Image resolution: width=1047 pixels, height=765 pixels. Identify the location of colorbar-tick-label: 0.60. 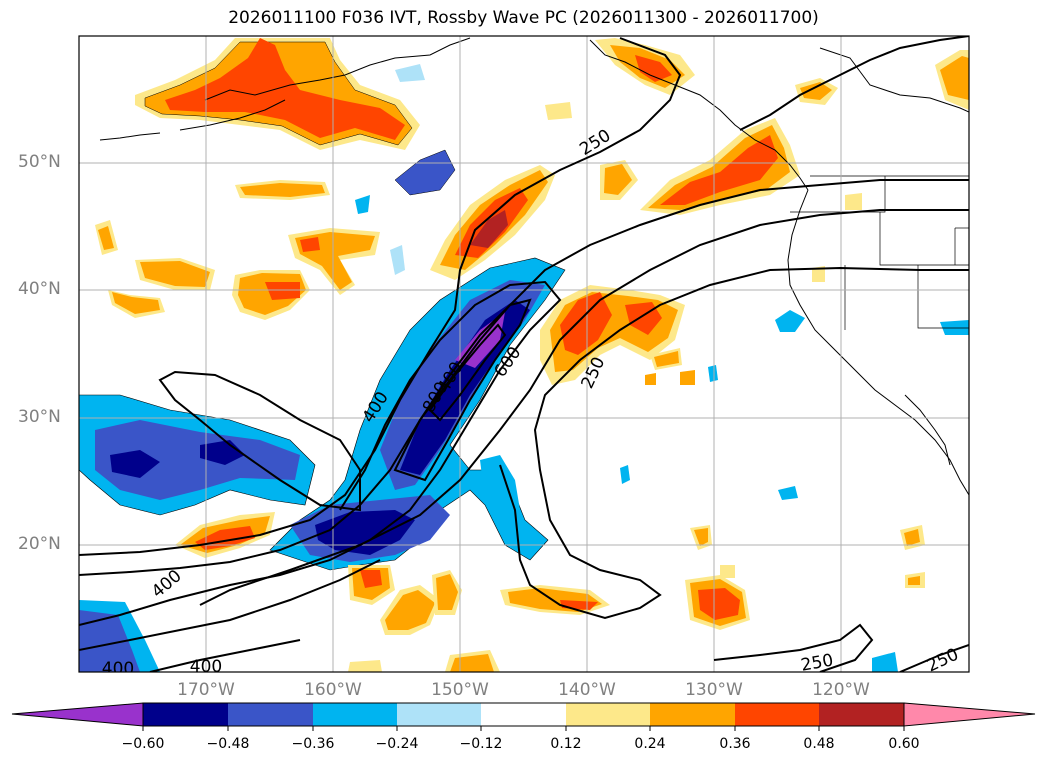
(904, 744).